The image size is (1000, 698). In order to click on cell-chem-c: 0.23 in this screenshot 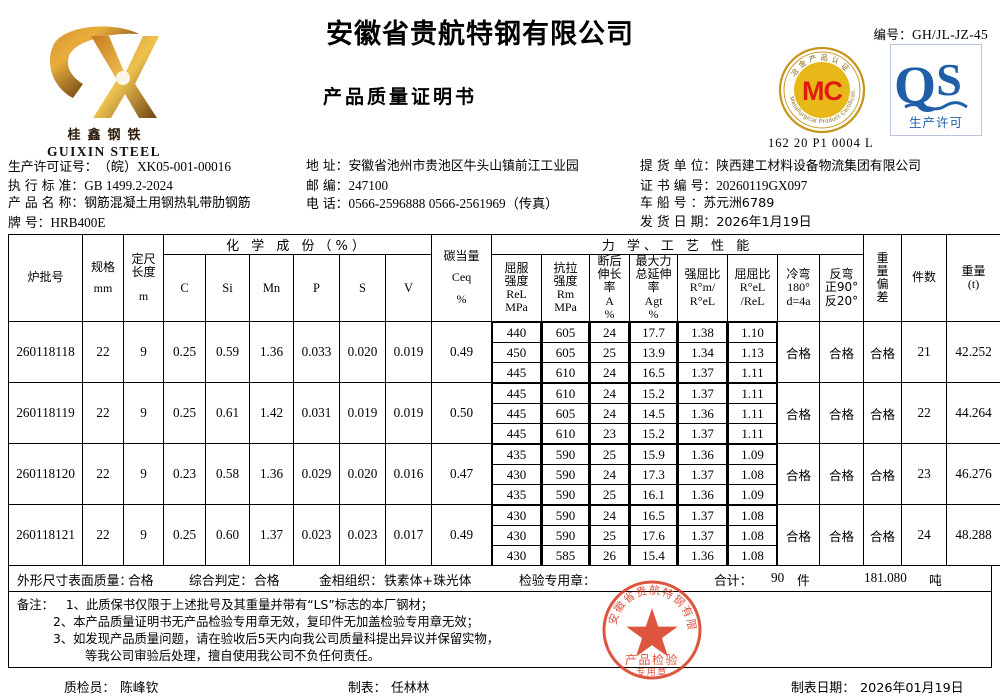, I will do `click(185, 474)`.